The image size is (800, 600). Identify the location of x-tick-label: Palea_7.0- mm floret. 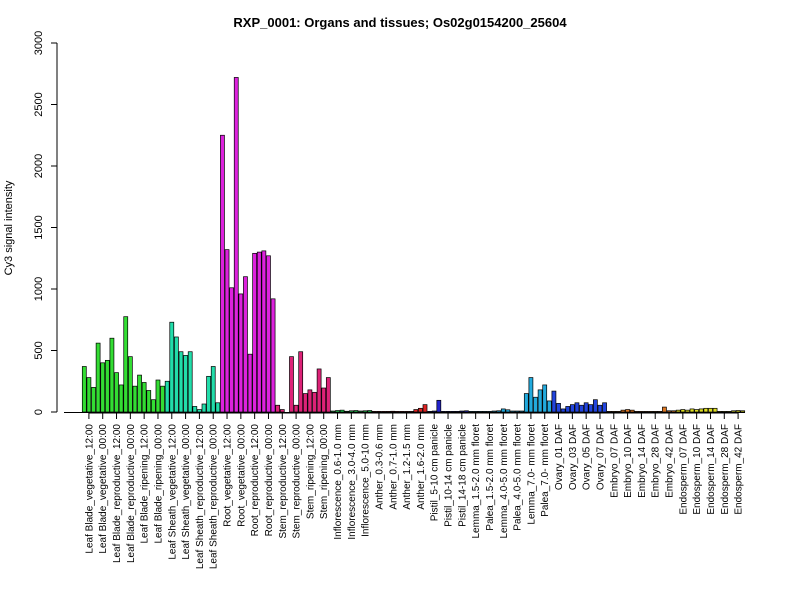
(545, 470).